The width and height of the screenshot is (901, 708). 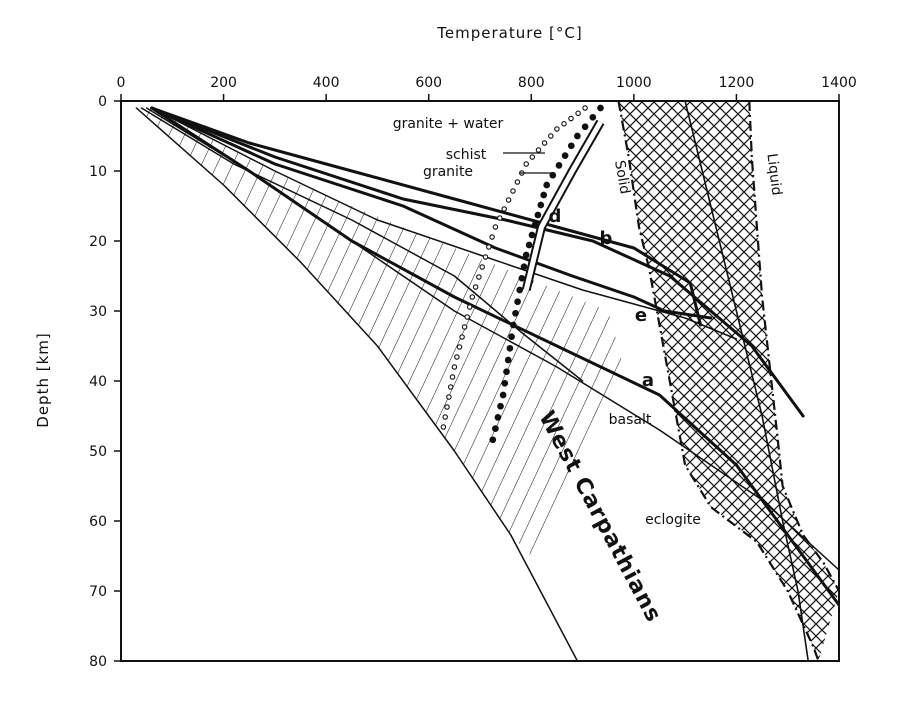 I want to click on x-tick-label: 800, so click(x=531, y=83).